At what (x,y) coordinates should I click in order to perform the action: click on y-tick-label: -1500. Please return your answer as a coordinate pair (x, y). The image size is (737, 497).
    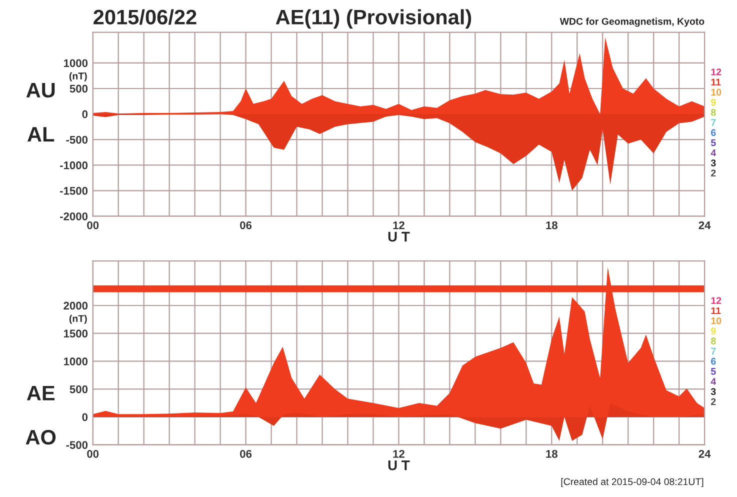
    Looking at the image, I should click on (74, 190).